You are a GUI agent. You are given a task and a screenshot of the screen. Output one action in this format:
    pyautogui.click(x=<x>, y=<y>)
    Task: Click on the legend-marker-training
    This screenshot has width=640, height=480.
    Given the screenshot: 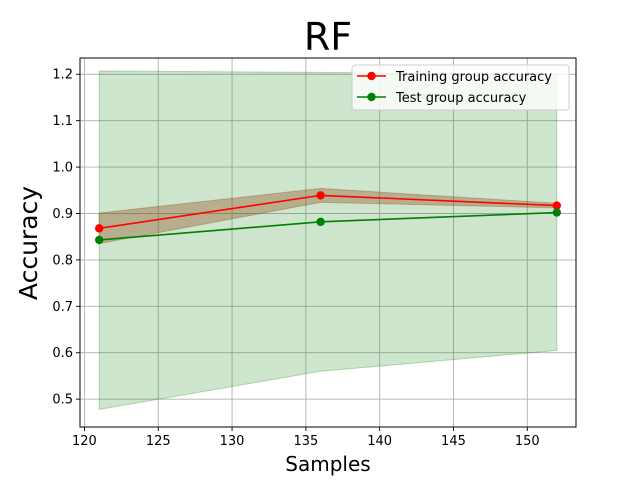 What is the action you would take?
    pyautogui.click(x=371, y=76)
    